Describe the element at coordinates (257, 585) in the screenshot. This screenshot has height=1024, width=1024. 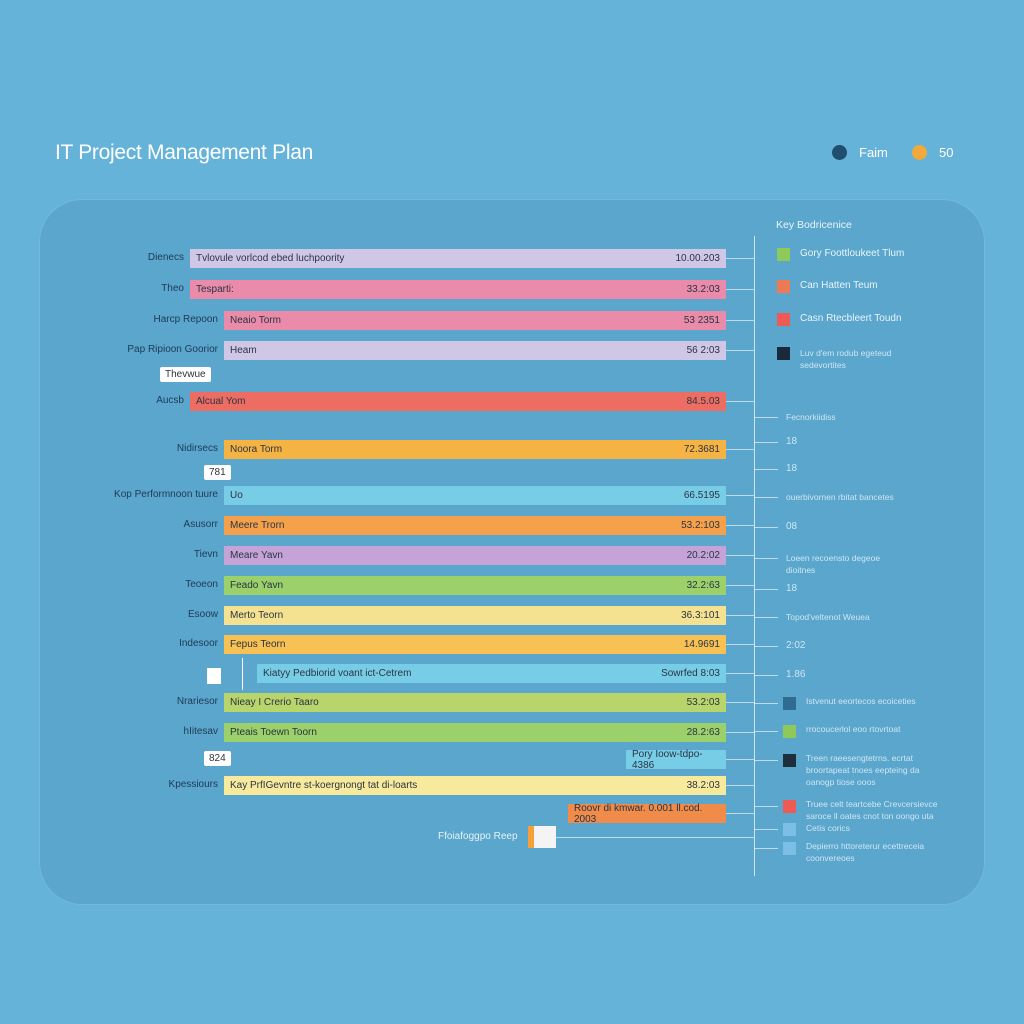
I see `bar-label: Feado Yavn` at that location.